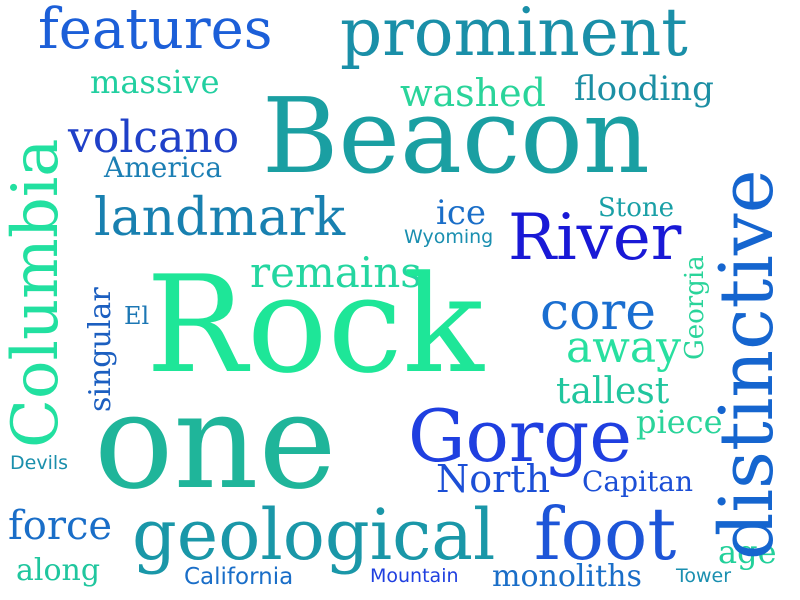 This screenshot has width=800, height=600. I want to click on word-along: along, so click(58, 570).